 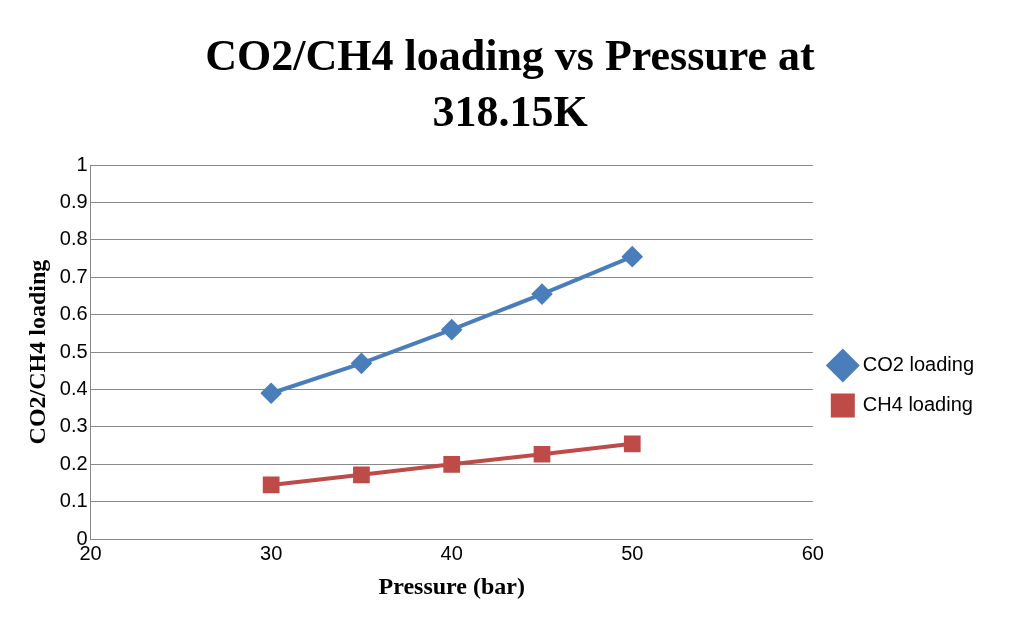 What do you see at coordinates (451, 552) in the screenshot?
I see `x-tick-label: 40` at bounding box center [451, 552].